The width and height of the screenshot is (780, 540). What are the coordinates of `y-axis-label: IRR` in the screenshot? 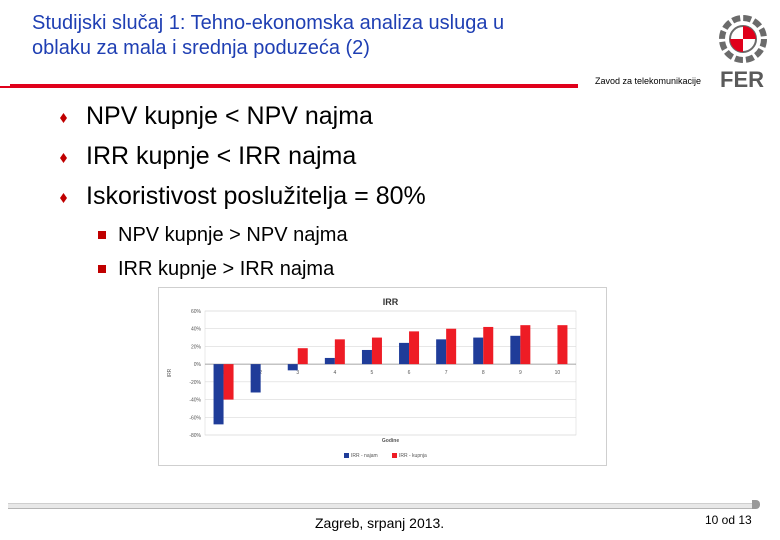 It's located at (170, 372).